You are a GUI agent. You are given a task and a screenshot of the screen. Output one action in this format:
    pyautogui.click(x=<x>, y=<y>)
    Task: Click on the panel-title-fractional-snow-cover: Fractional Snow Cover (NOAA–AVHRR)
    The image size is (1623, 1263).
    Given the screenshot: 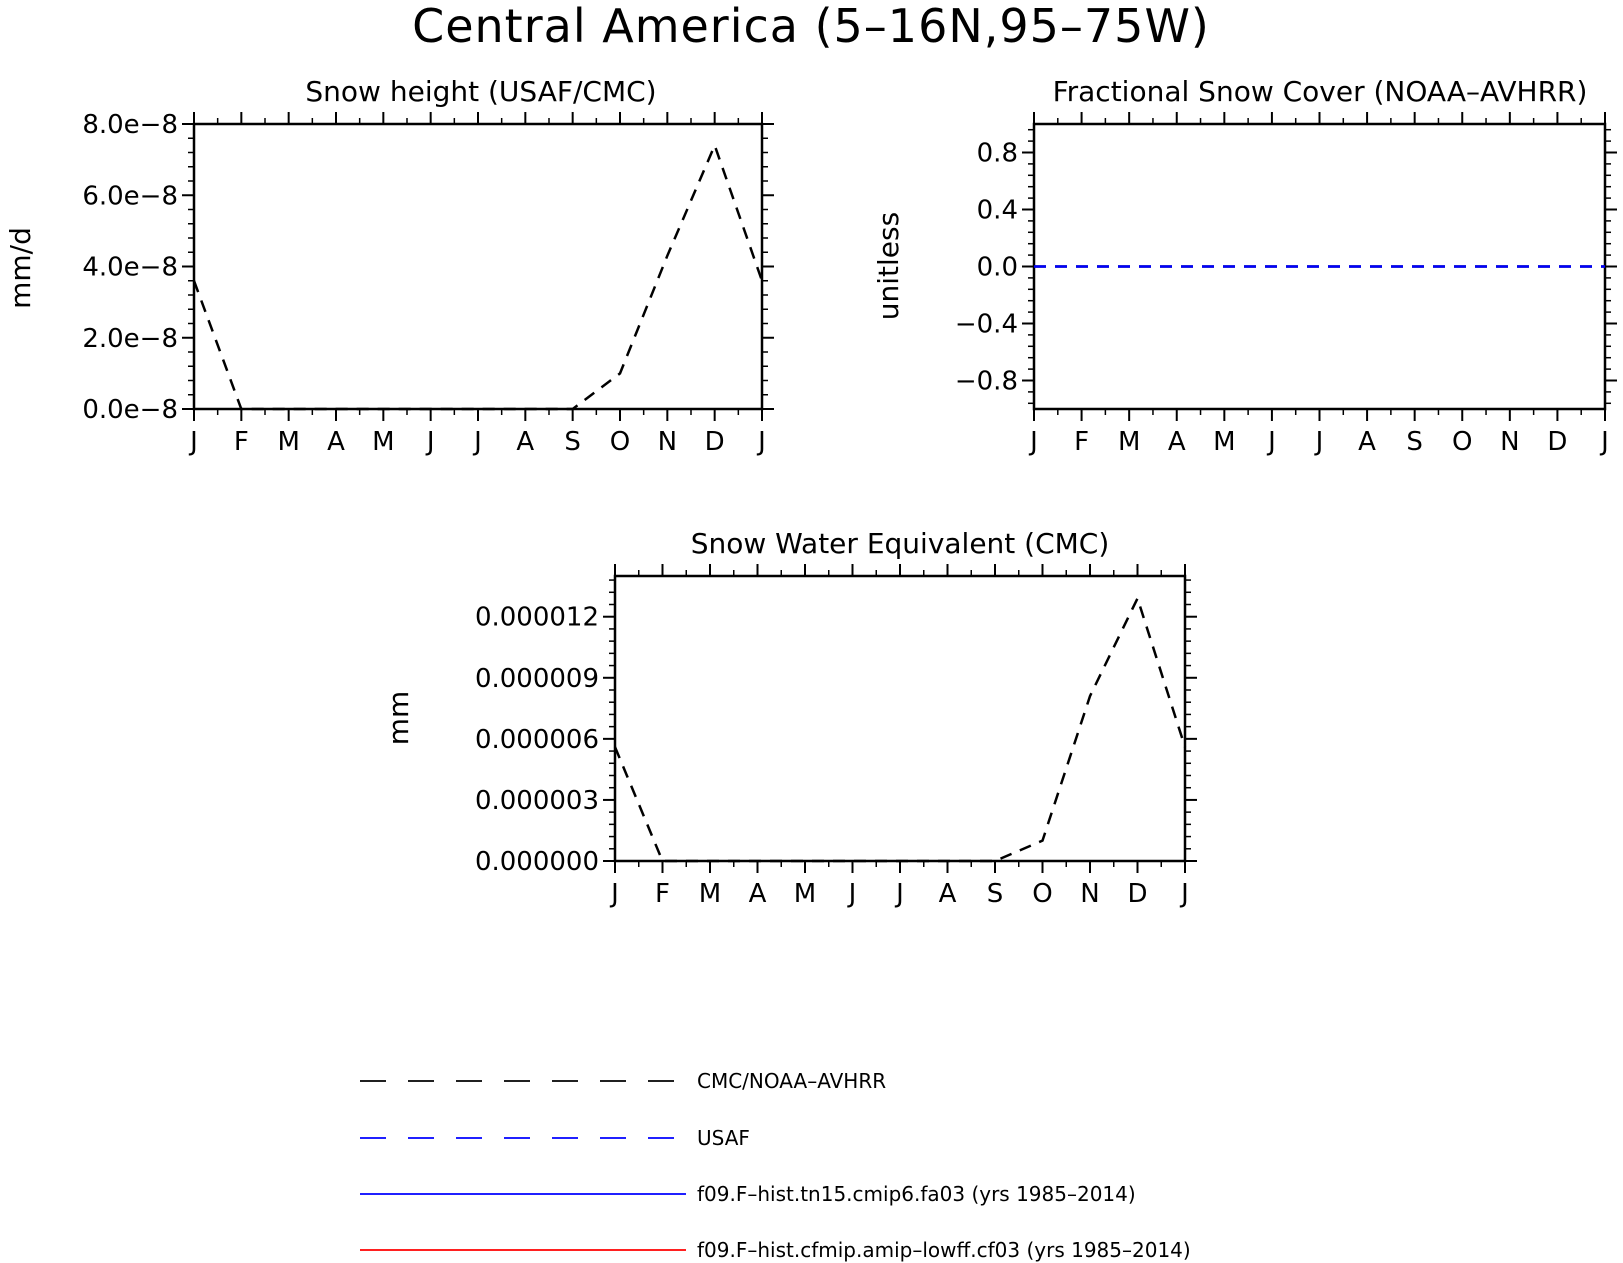 What is the action you would take?
    pyautogui.click(x=1320, y=91)
    